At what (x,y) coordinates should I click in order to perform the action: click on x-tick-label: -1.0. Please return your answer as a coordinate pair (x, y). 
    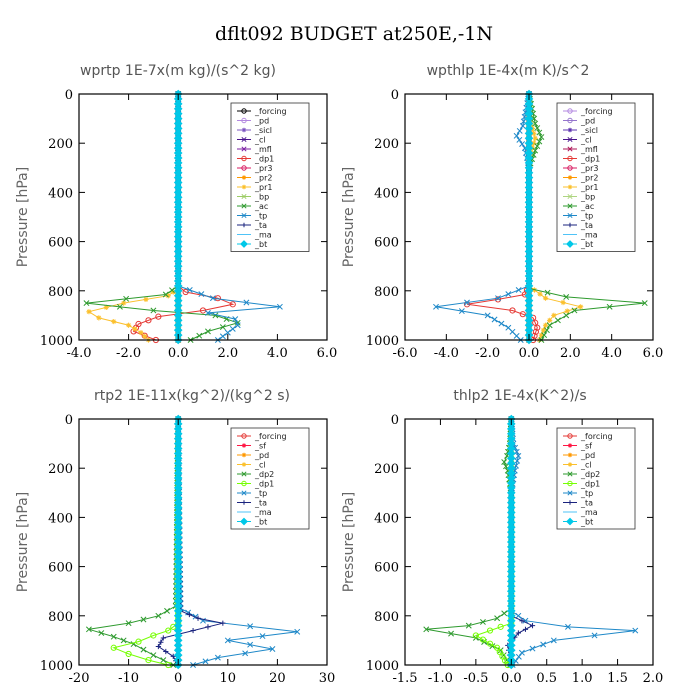
    Looking at the image, I should click on (440, 678).